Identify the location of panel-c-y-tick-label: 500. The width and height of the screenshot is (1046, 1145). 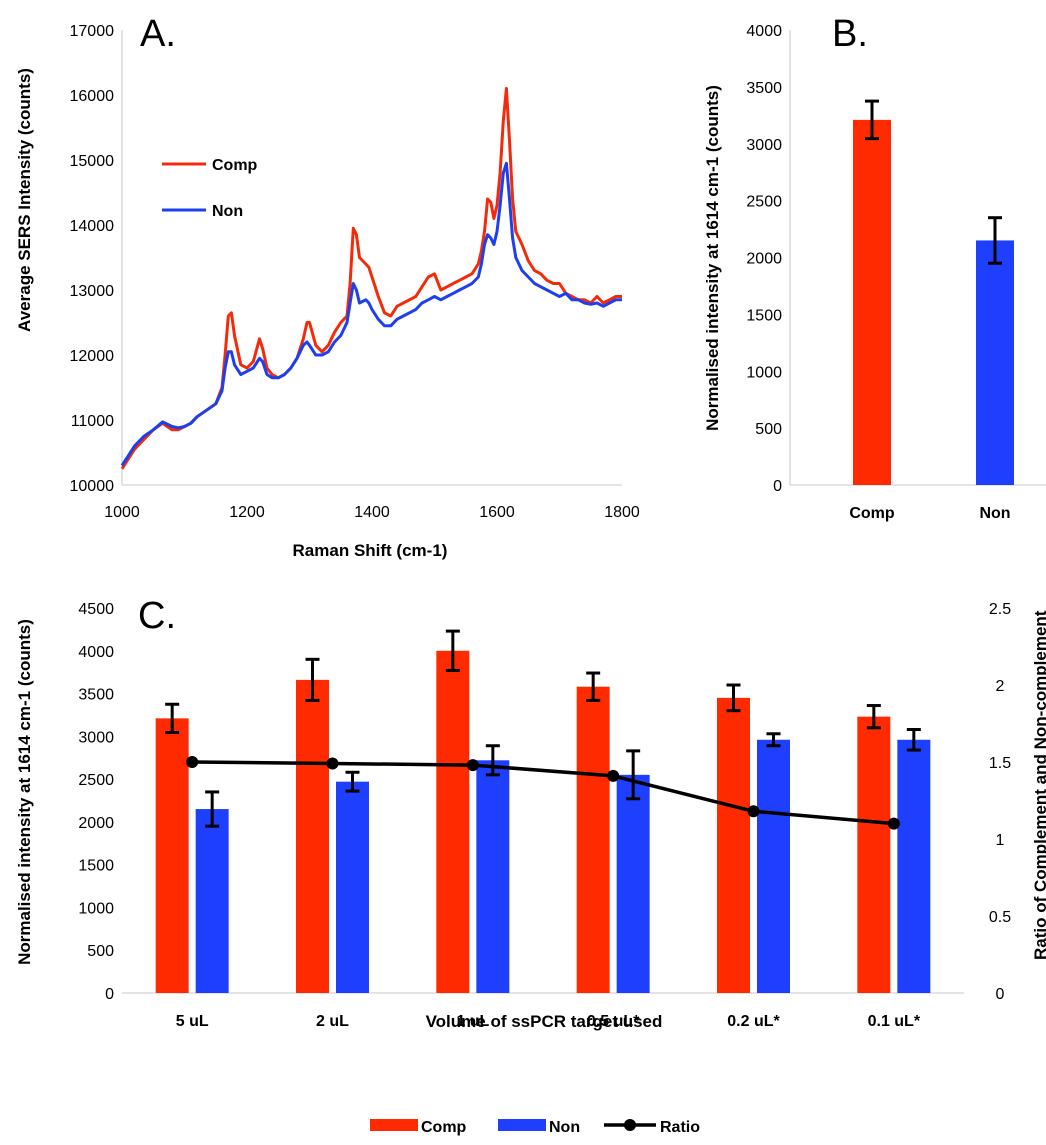
(100, 951).